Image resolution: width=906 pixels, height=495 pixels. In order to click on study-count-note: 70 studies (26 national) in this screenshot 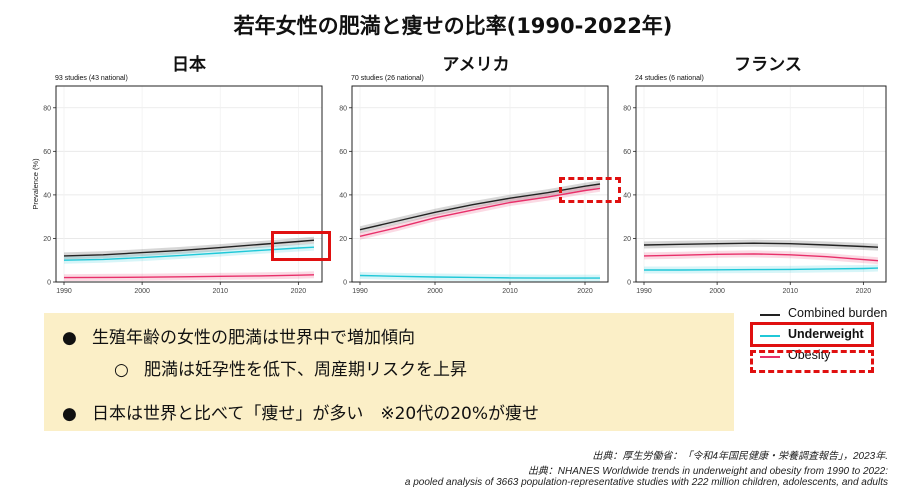, I will do `click(387, 78)`.